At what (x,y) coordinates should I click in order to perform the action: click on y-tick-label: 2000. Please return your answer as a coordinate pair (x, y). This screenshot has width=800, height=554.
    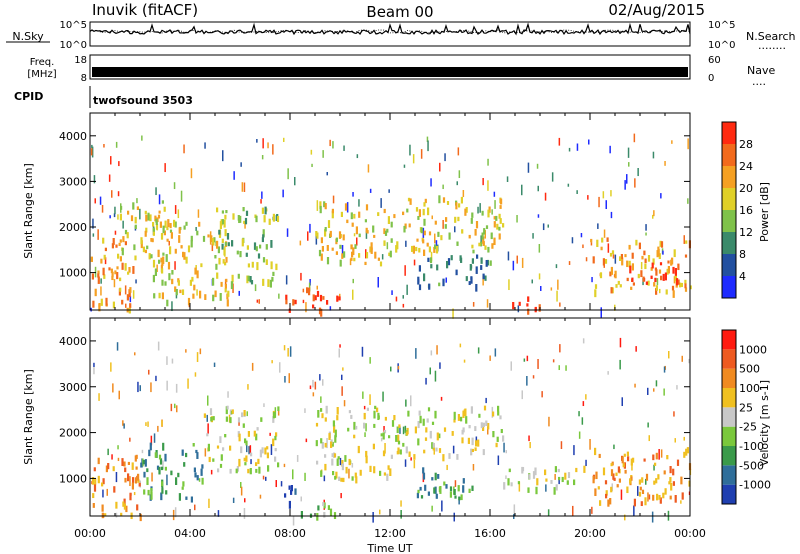
    Looking at the image, I should click on (73, 433).